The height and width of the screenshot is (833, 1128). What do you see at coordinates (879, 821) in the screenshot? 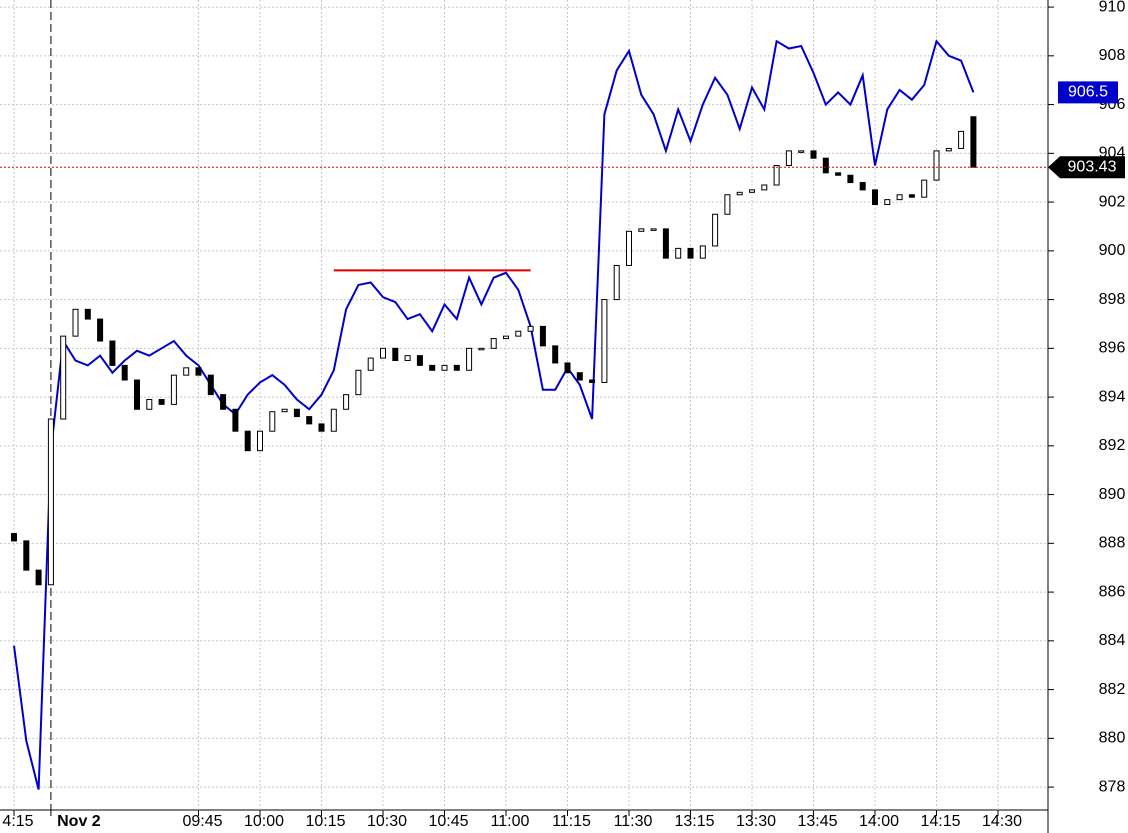
I see `x-tick-label: 14:00` at bounding box center [879, 821].